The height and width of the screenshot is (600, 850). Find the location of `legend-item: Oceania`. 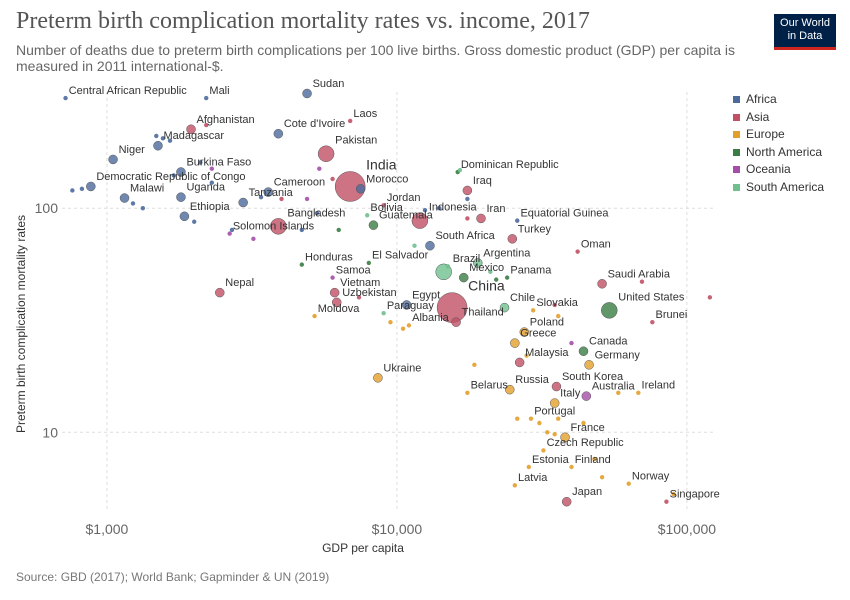

legend-item: Oceania is located at coordinates (778, 171).